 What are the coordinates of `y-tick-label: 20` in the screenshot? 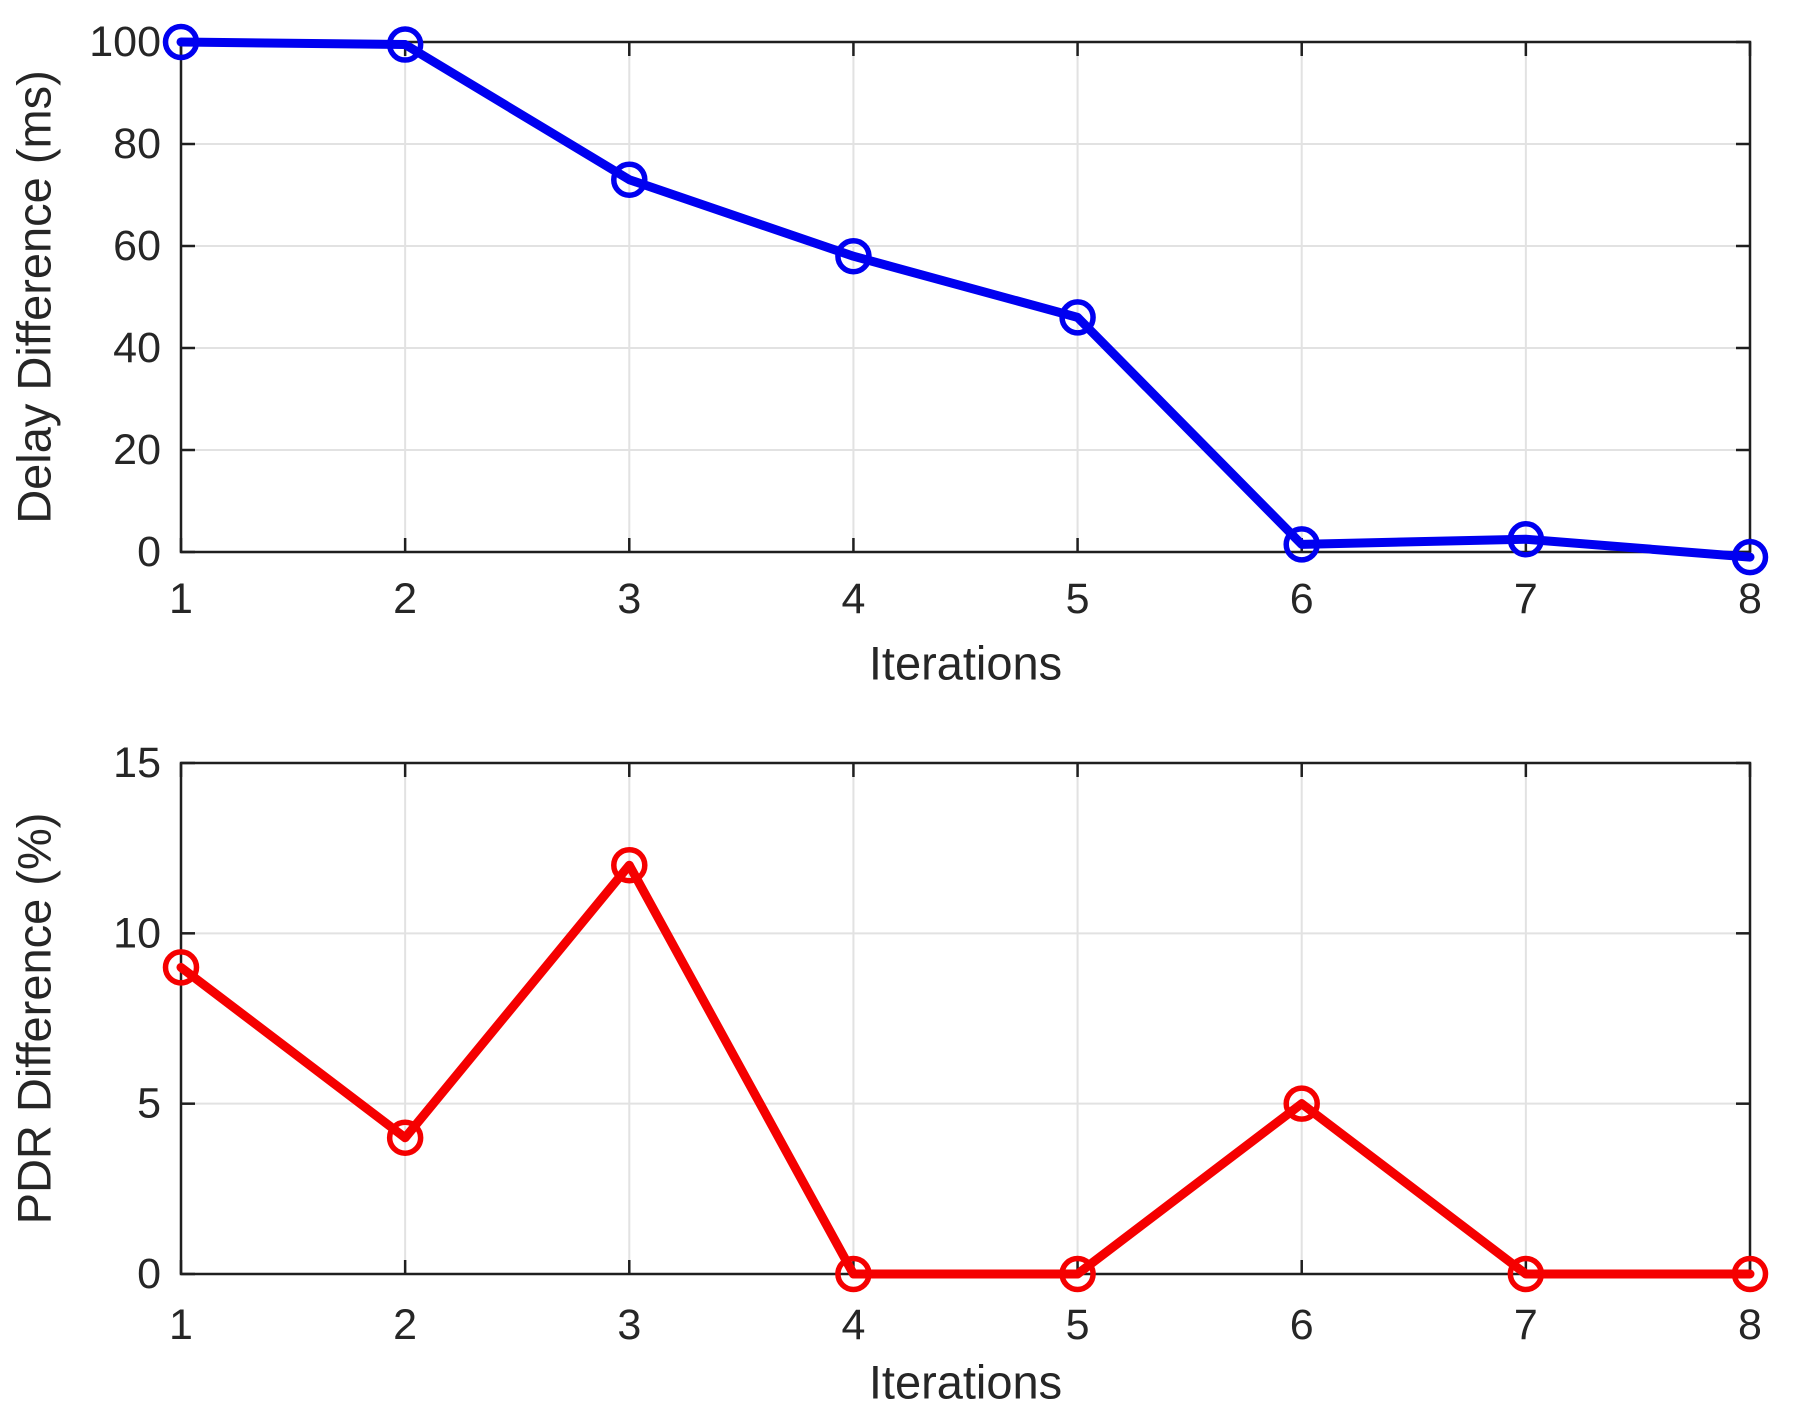 It's located at (137, 450).